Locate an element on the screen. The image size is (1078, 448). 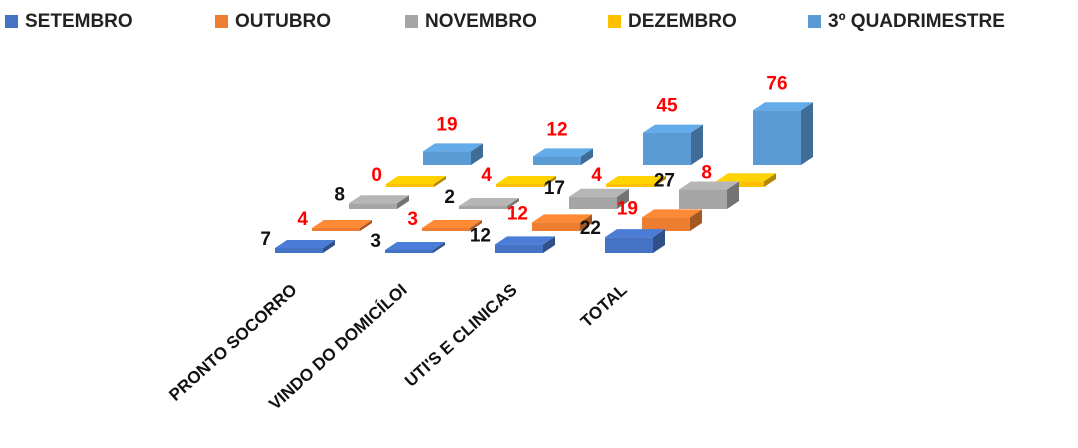
legend-label: 3º QUADRIMESTRE is located at coordinates (916, 21).